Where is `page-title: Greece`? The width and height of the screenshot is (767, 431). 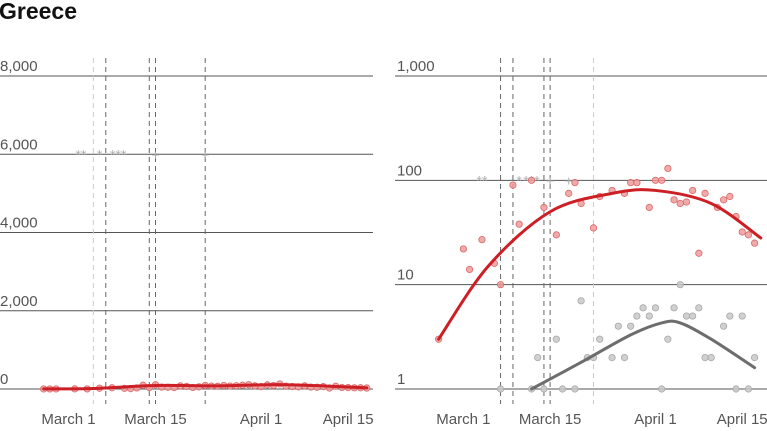 page-title: Greece is located at coordinates (39, 12).